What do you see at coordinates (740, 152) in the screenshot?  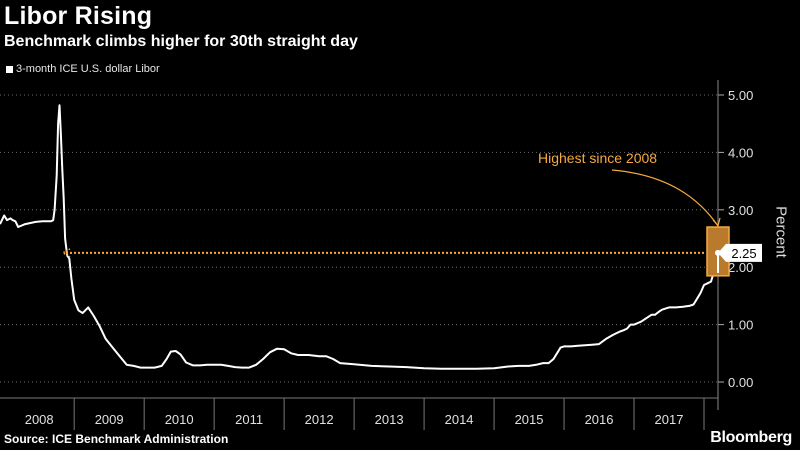 I see `y-tick-label: 4.00` at bounding box center [740, 152].